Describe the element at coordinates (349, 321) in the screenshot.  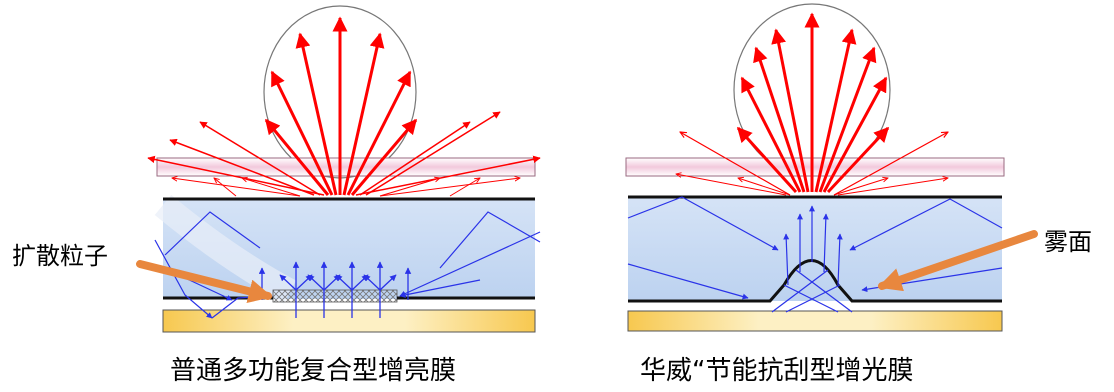
I see `left-bottom-film` at that location.